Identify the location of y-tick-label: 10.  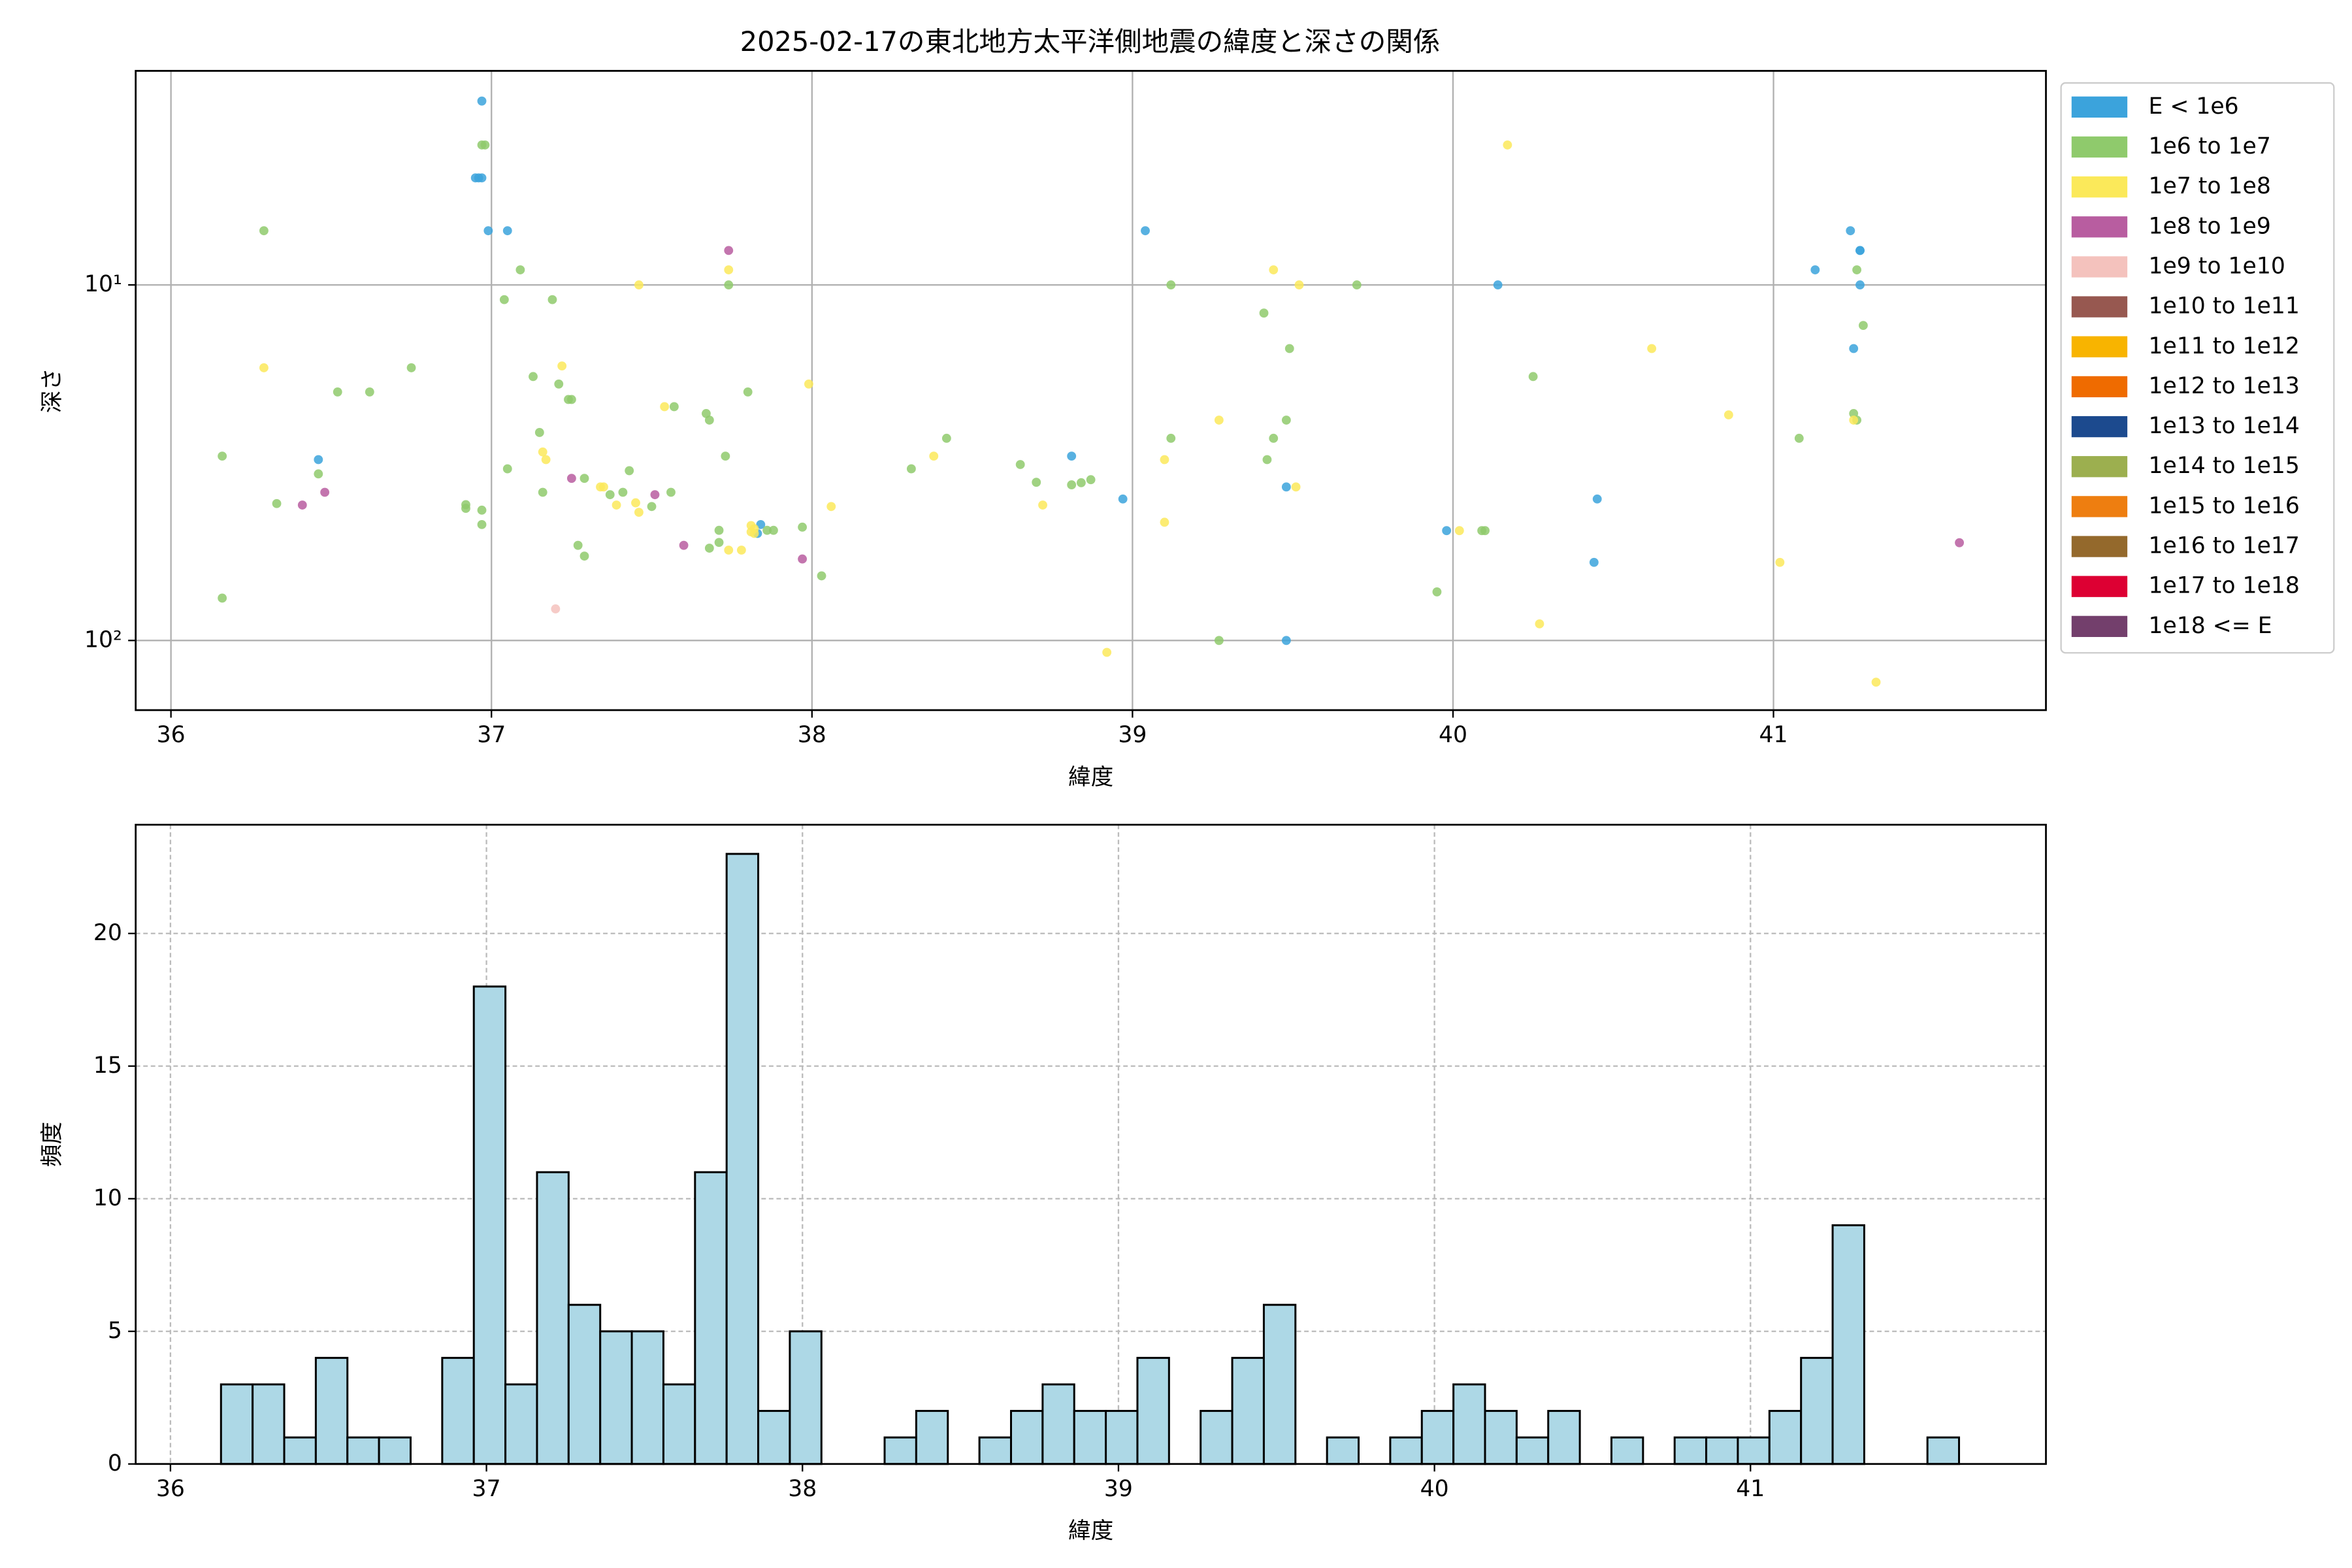
(107, 1198).